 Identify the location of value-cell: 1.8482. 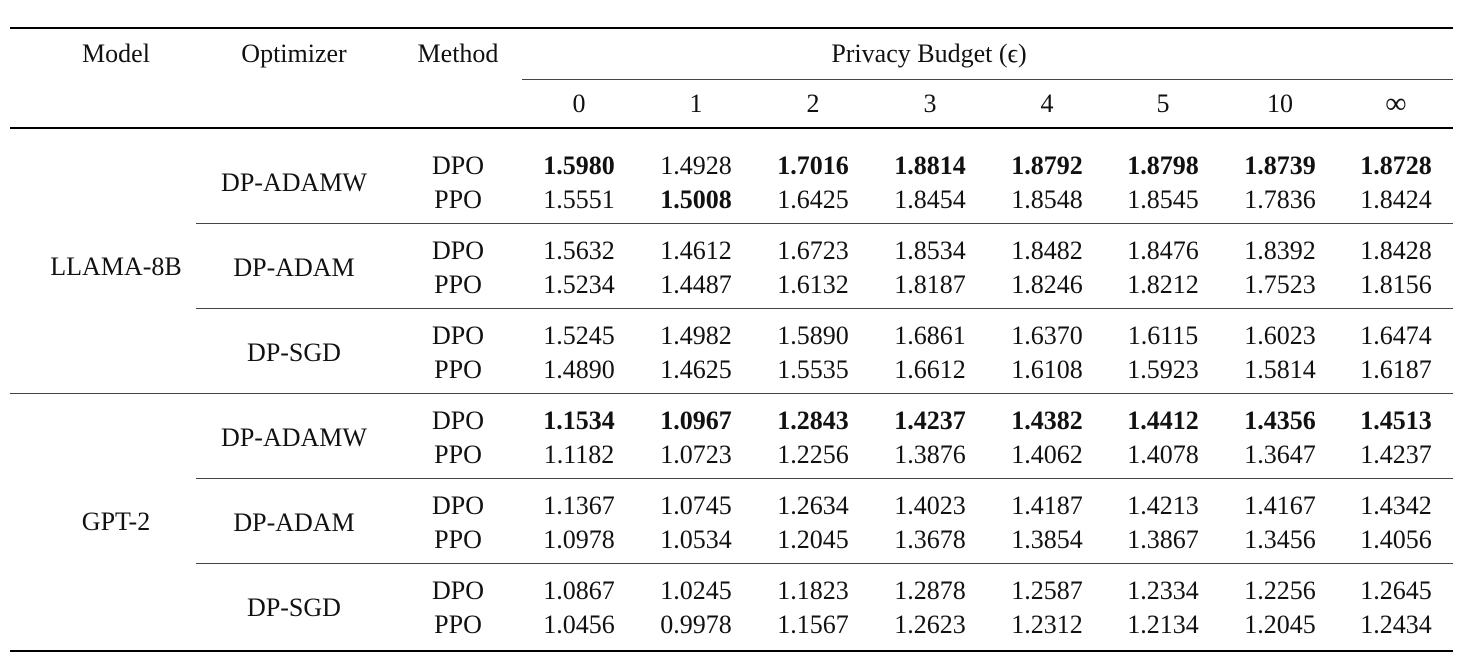
(1047, 250).